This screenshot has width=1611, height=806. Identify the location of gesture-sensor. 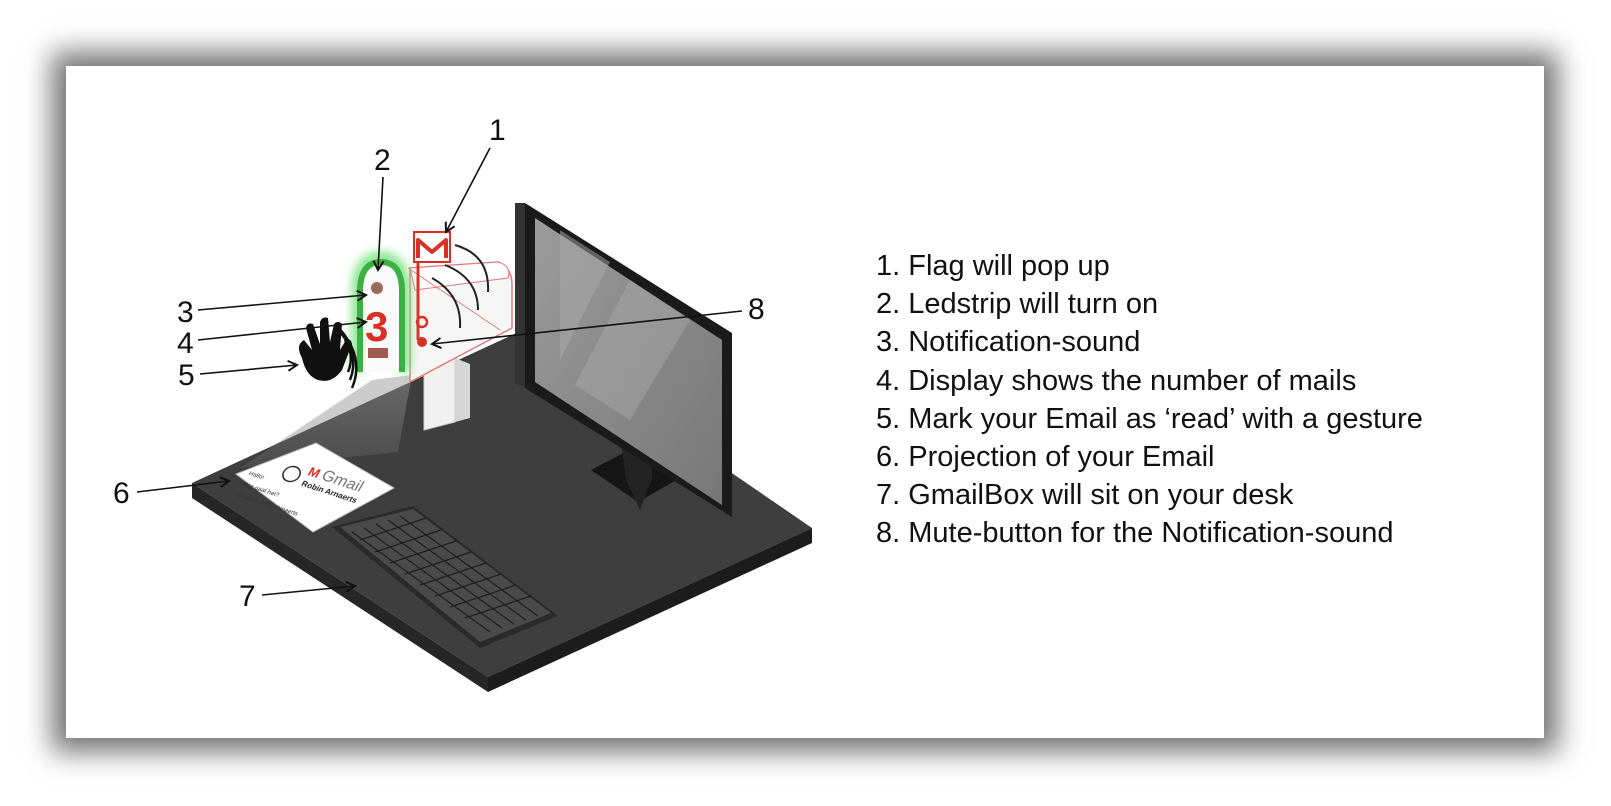
(378, 353).